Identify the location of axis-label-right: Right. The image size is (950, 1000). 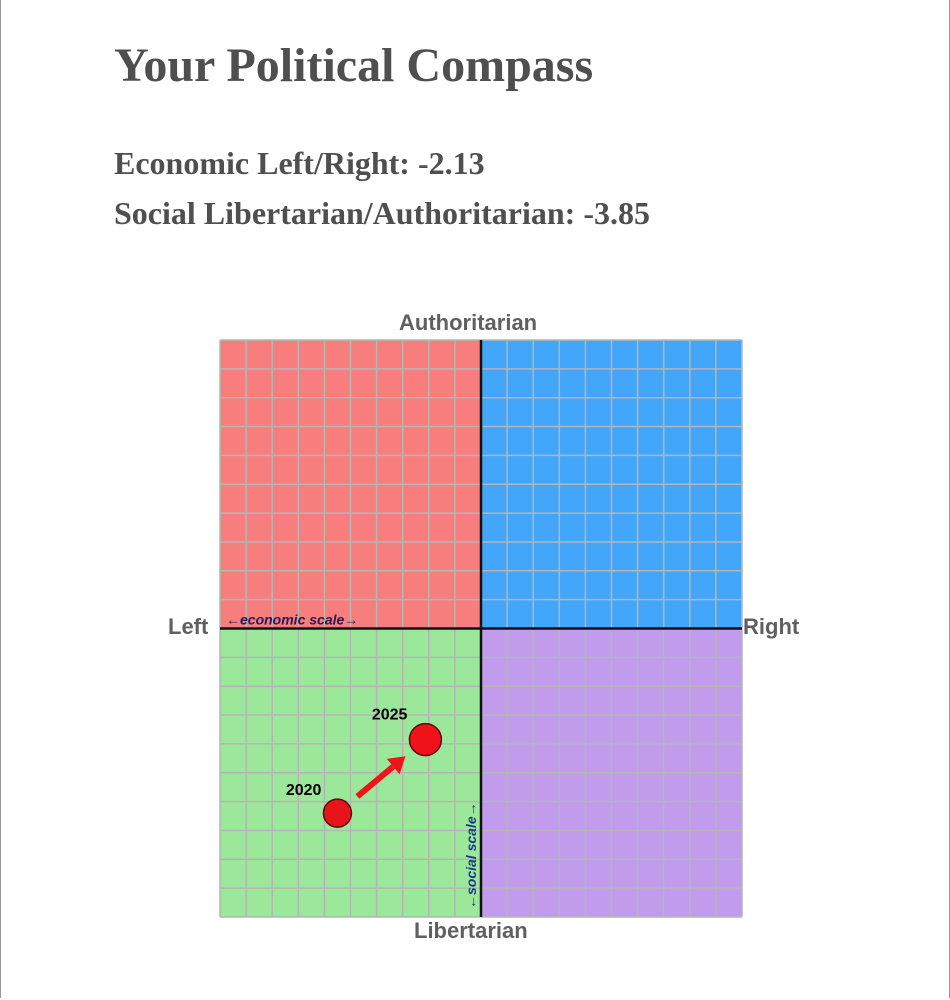
(771, 626).